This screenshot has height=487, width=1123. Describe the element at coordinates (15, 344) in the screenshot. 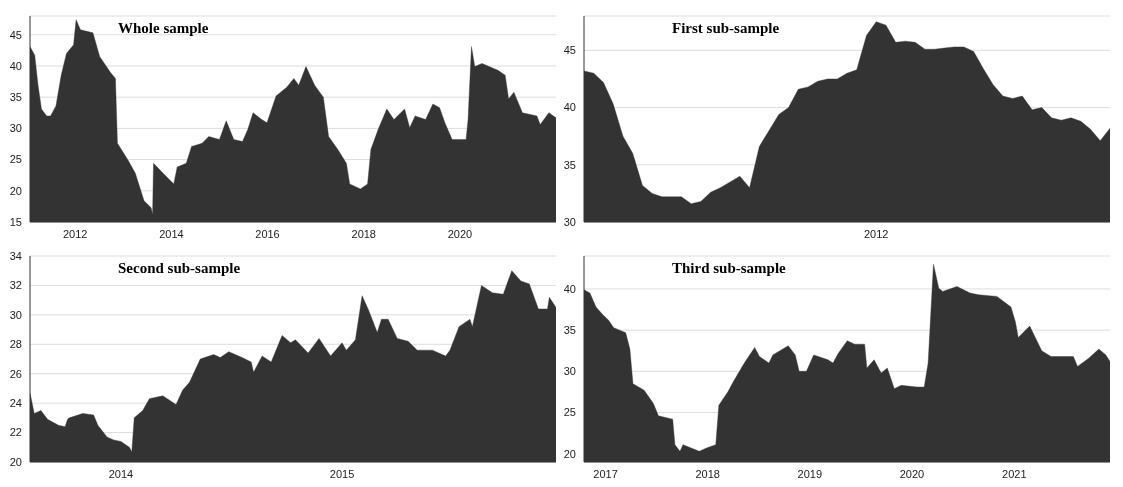

I see `y-tick-label: 28` at that location.